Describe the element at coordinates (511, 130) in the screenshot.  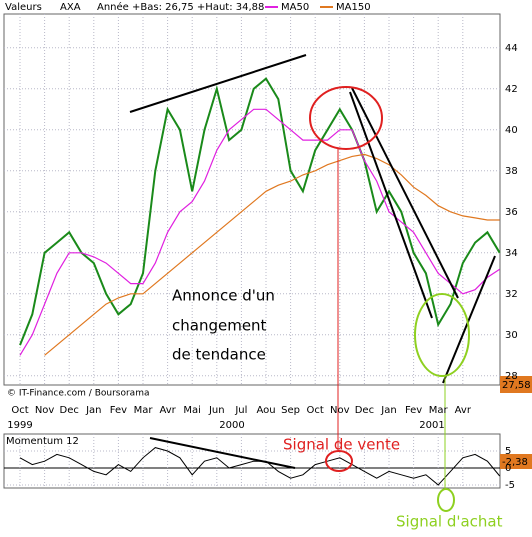
I see `y-tick-label: 40` at that location.